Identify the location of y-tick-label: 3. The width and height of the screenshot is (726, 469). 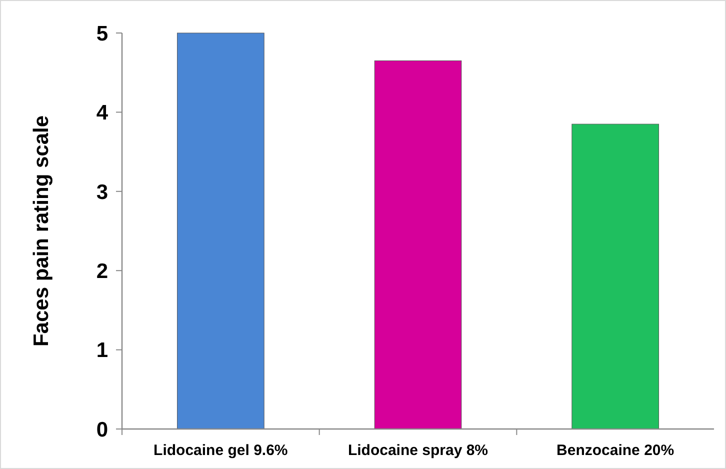
(102, 192).